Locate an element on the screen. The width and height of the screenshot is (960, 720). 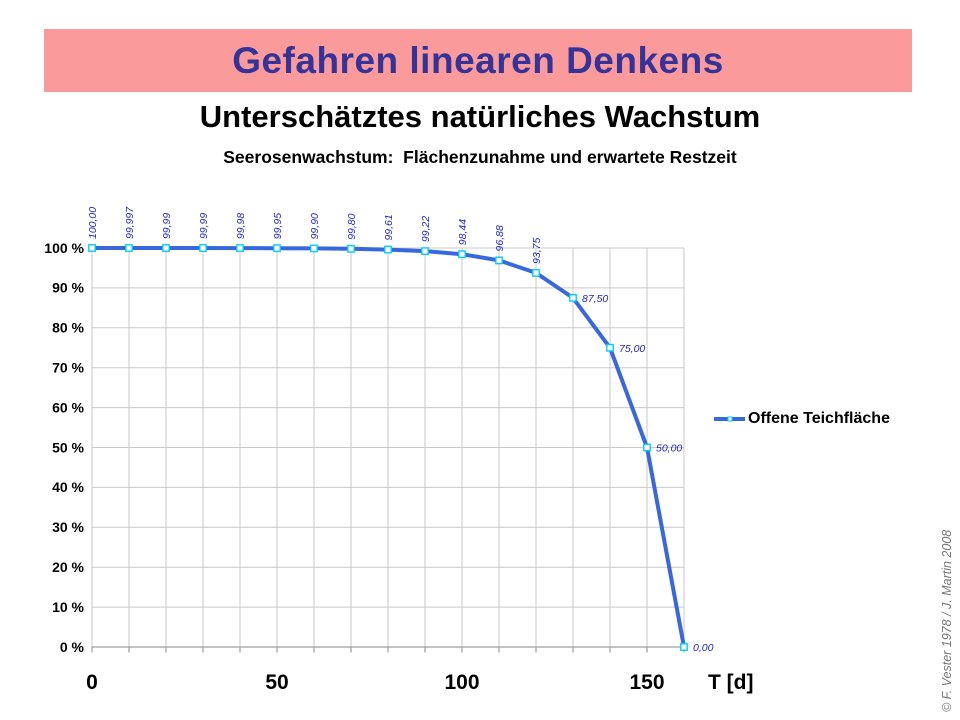
y-axis-tick-label: 50 % is located at coordinates (68, 447).